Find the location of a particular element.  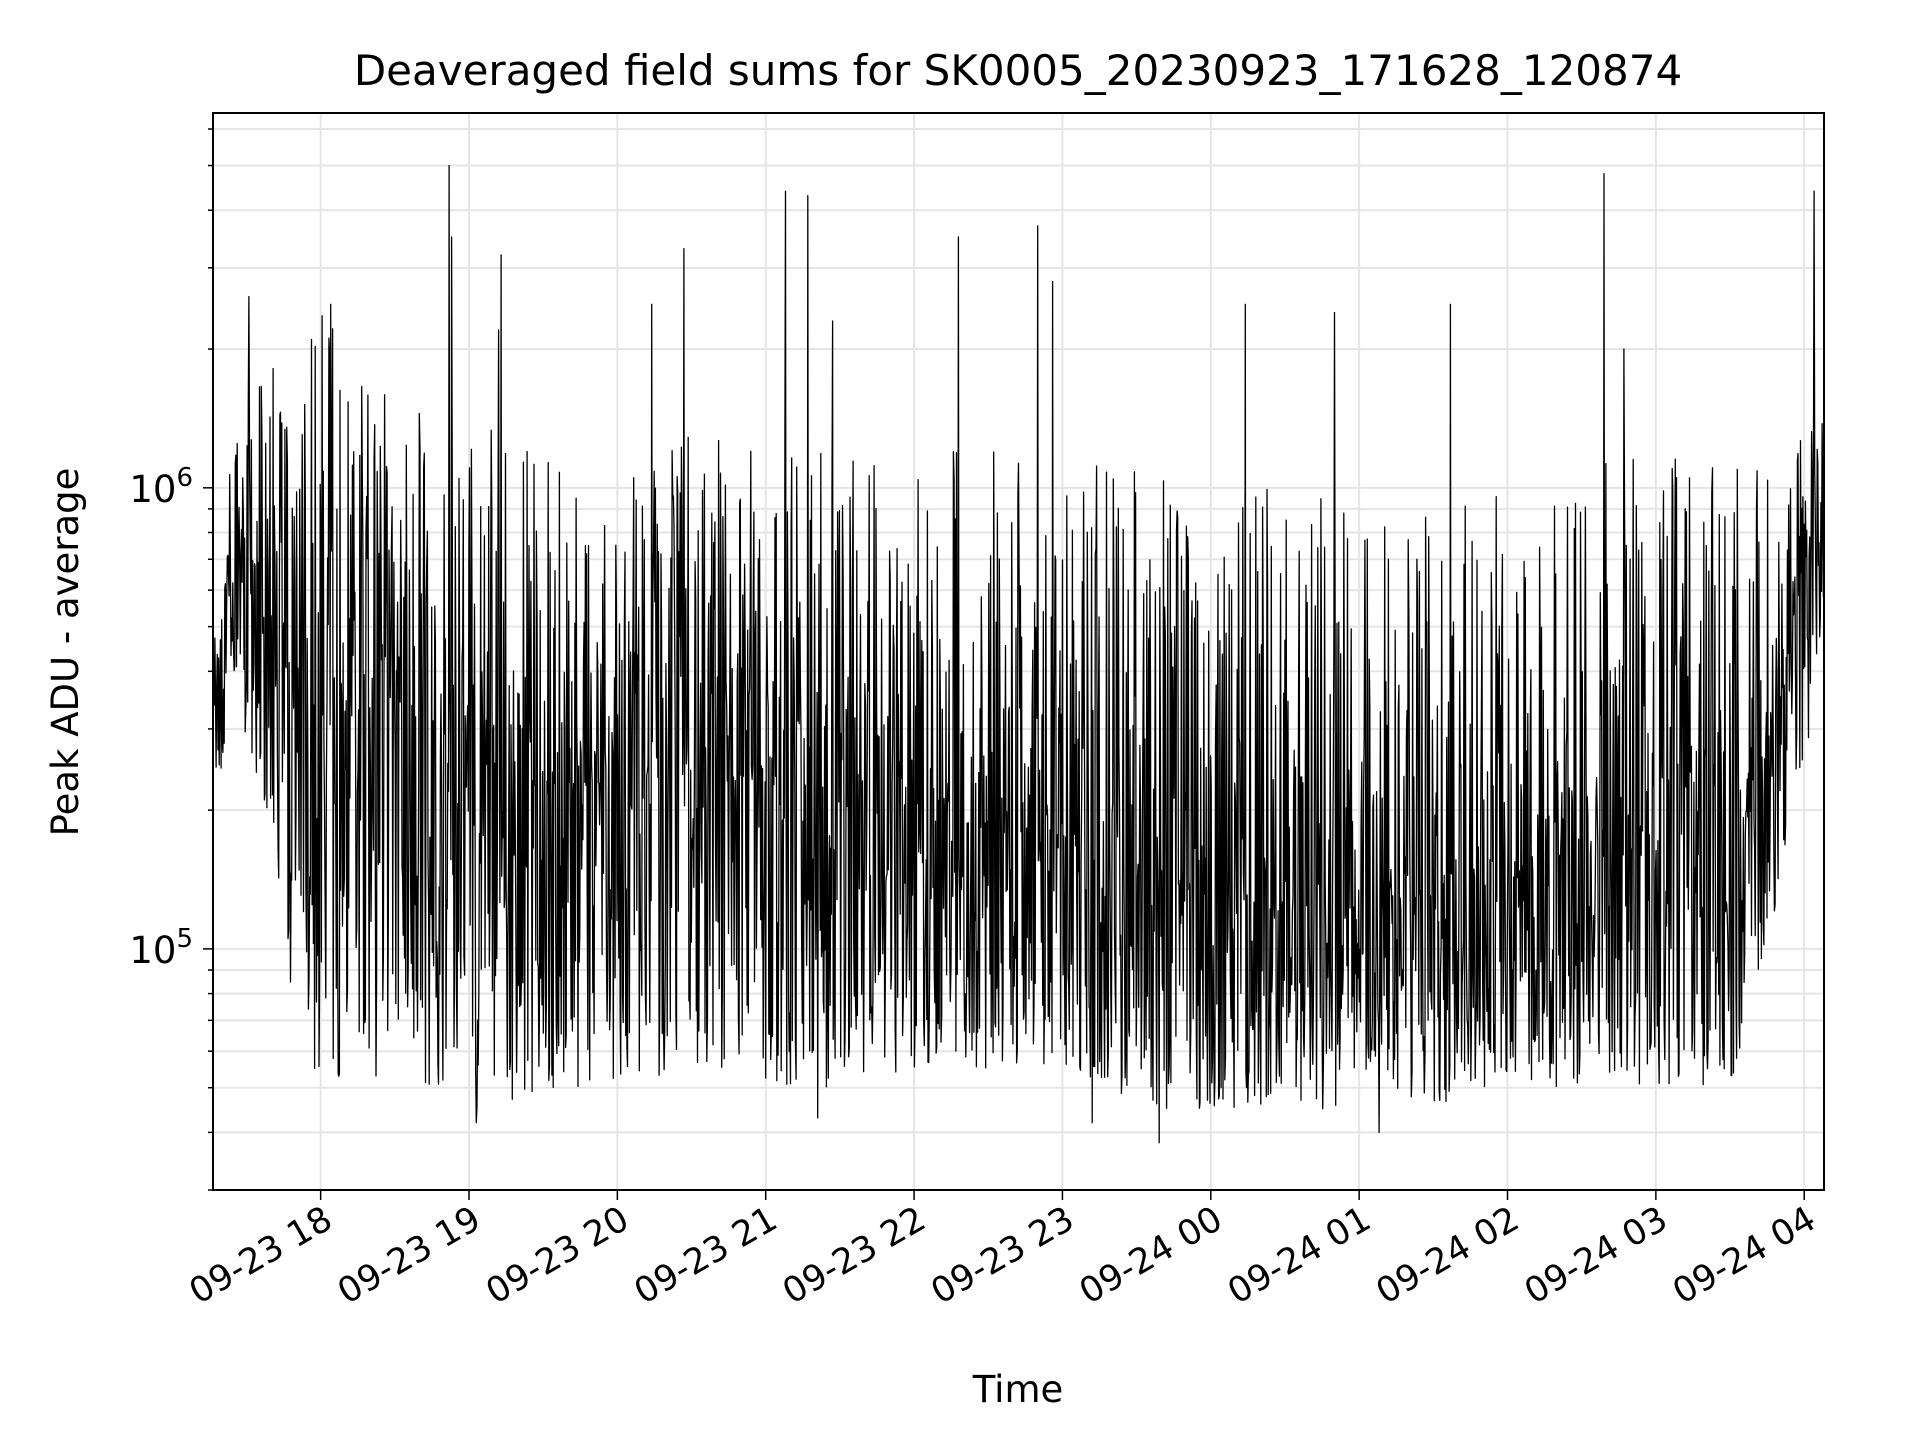

y-tick-label: 10⁶ is located at coordinates (161, 487).